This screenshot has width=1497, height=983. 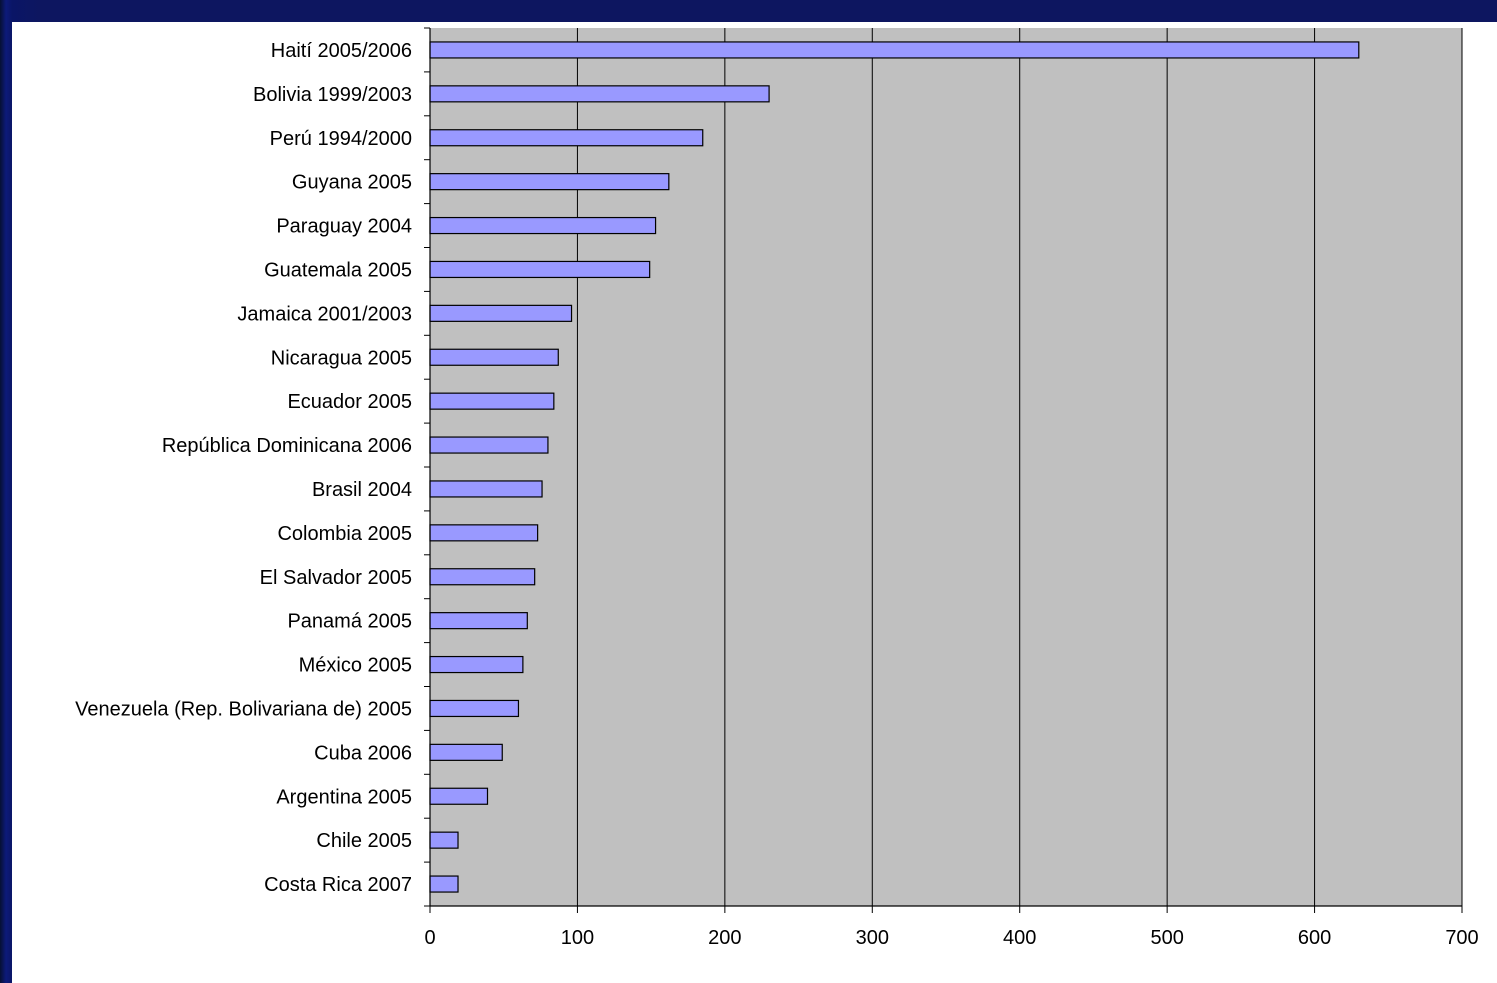 I want to click on x-tick-label: 200, so click(x=724, y=938).